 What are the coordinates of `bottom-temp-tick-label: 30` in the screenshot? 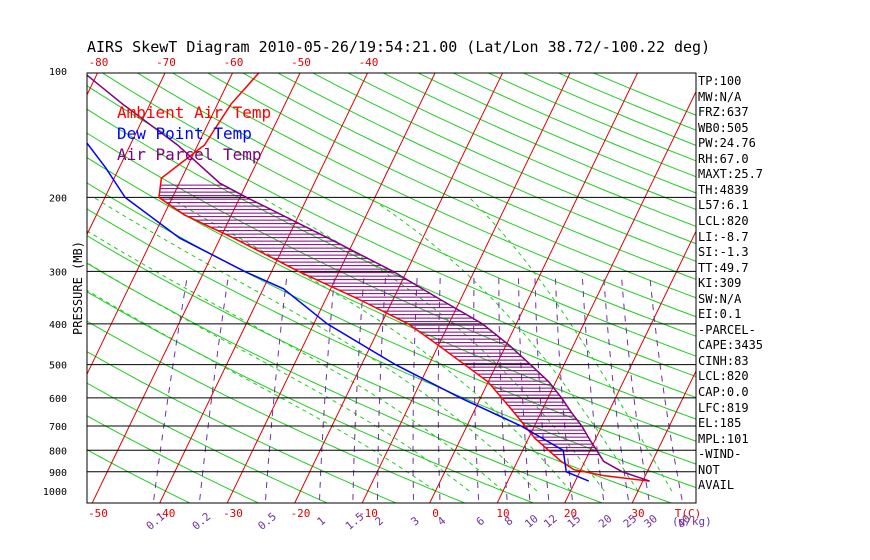 It's located at (637, 513).